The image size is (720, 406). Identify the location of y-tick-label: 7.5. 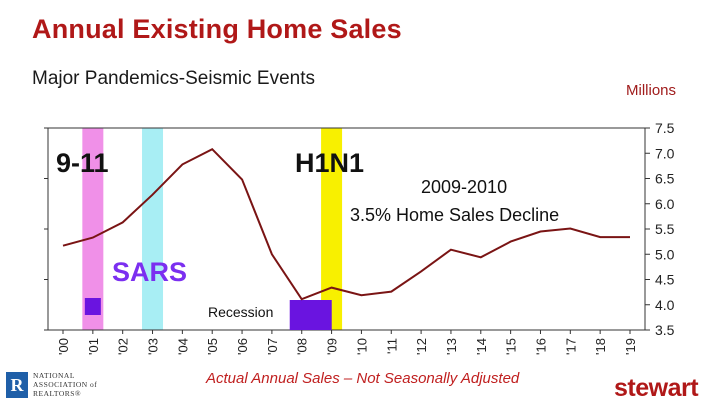
(665, 128).